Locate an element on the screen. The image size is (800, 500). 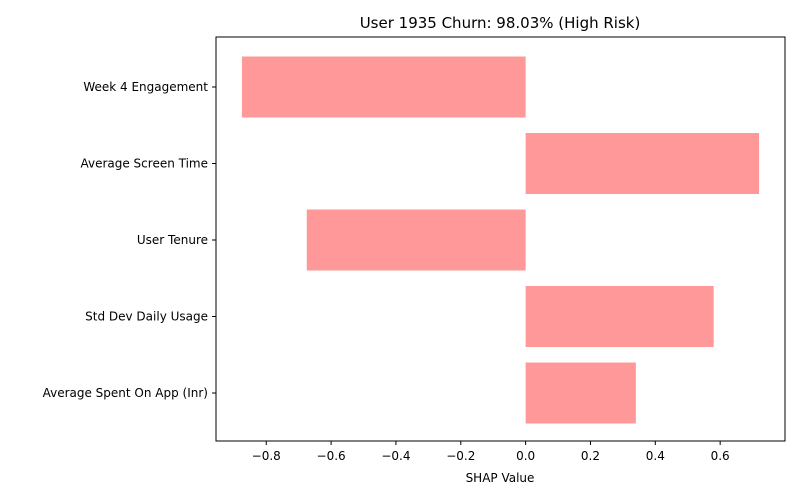
bar-week-4-engagement is located at coordinates (383, 87).